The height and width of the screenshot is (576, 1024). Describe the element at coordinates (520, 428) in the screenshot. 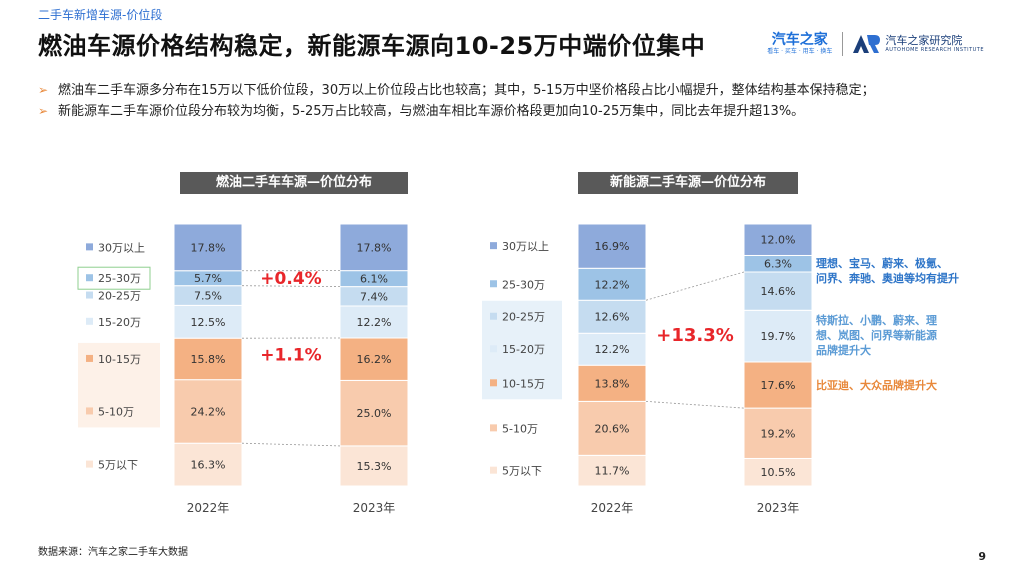

I see `nev-legend-label: 5-10万` at that location.